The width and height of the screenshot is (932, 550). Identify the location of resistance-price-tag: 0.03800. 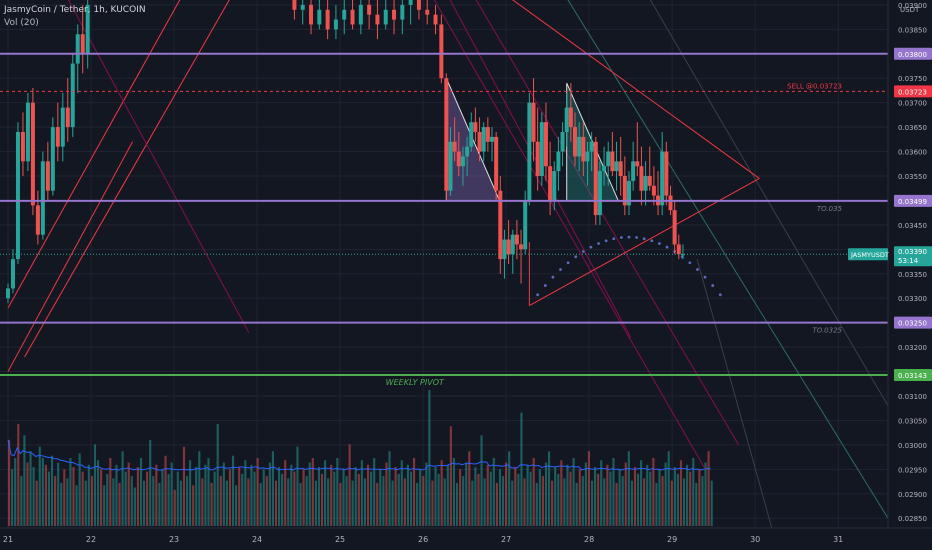
(912, 55).